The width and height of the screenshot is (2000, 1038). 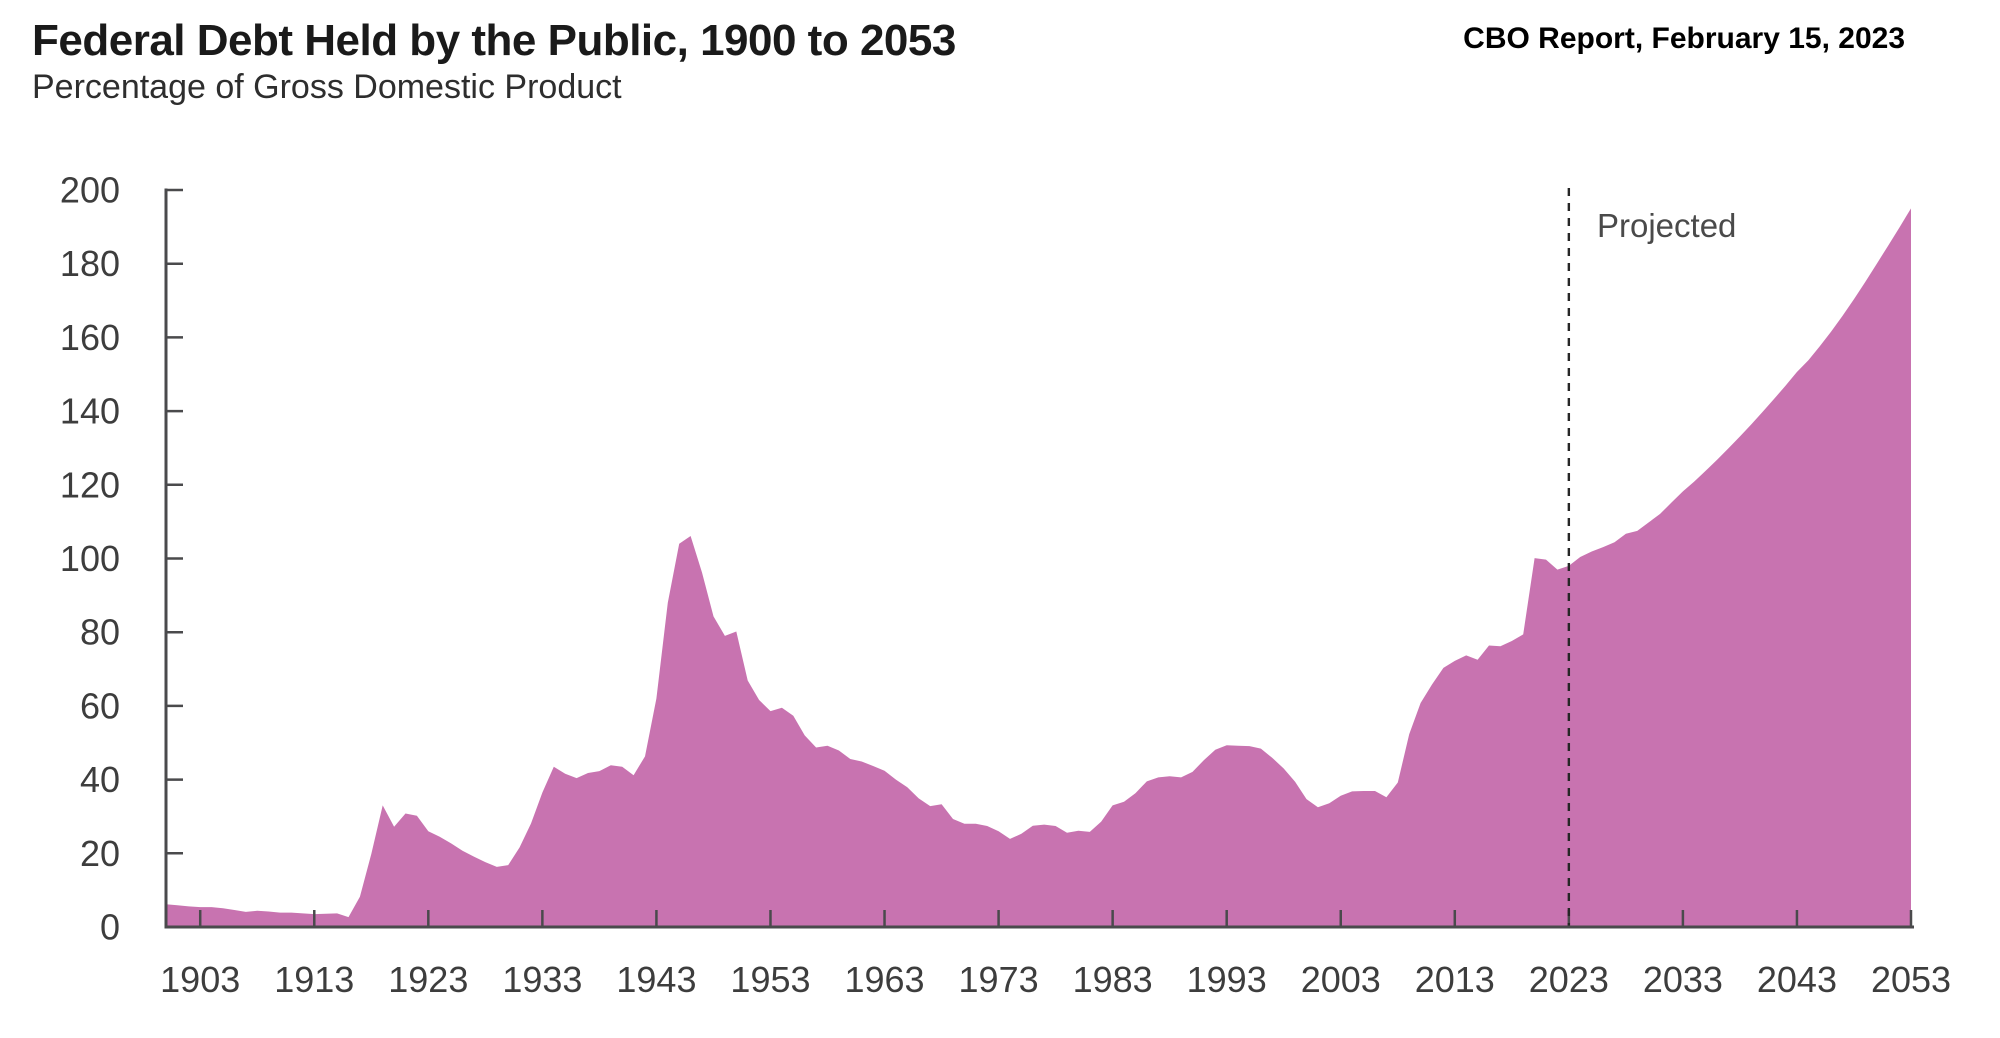 What do you see at coordinates (1684, 38) in the screenshot?
I see `report-caption: CBO Report, February 15, 2023` at bounding box center [1684, 38].